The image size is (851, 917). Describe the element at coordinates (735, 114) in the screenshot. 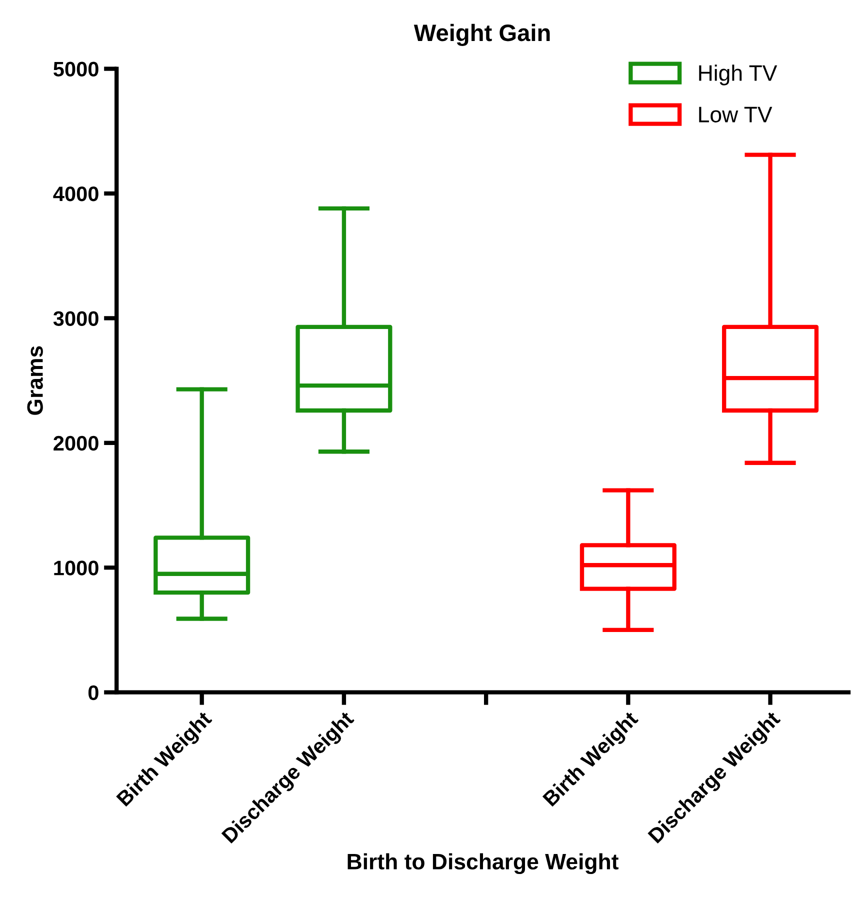

I see `legend-label: Low TV` at that location.